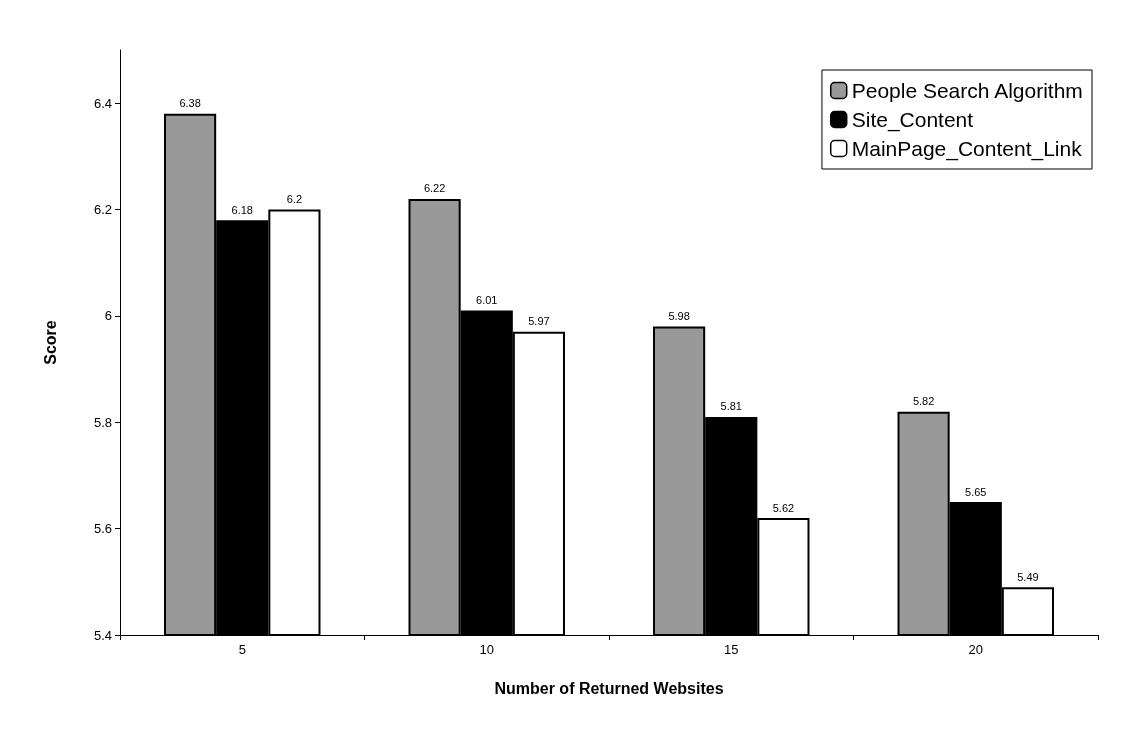  What do you see at coordinates (434, 188) in the screenshot?
I see `data-label: 6.22` at bounding box center [434, 188].